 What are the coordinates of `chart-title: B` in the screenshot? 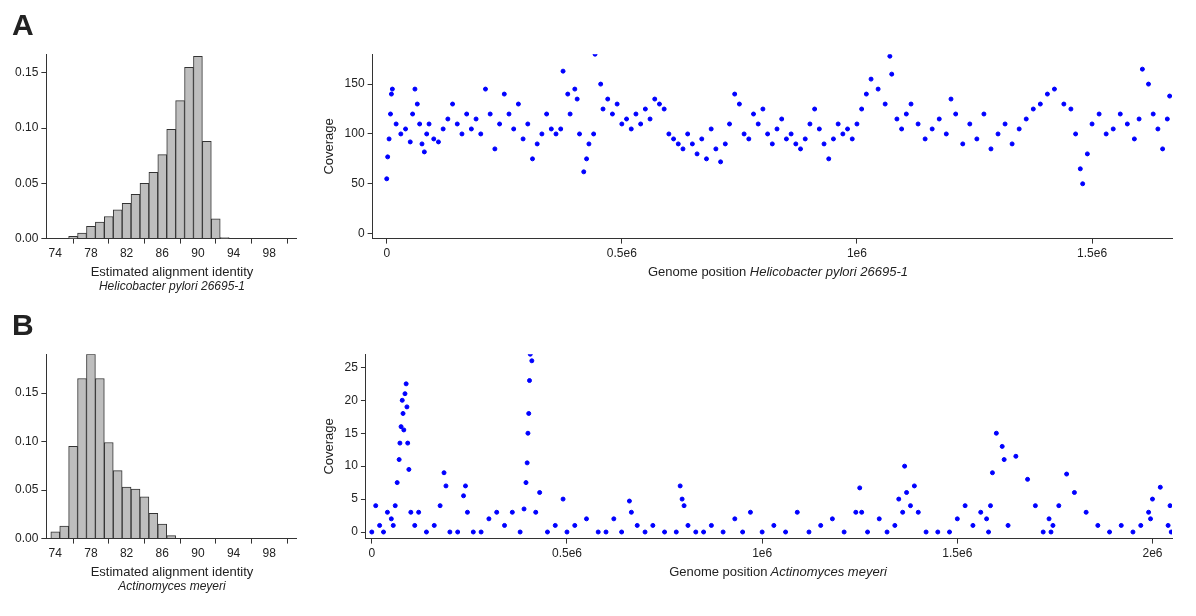 It's located at (23, 325).